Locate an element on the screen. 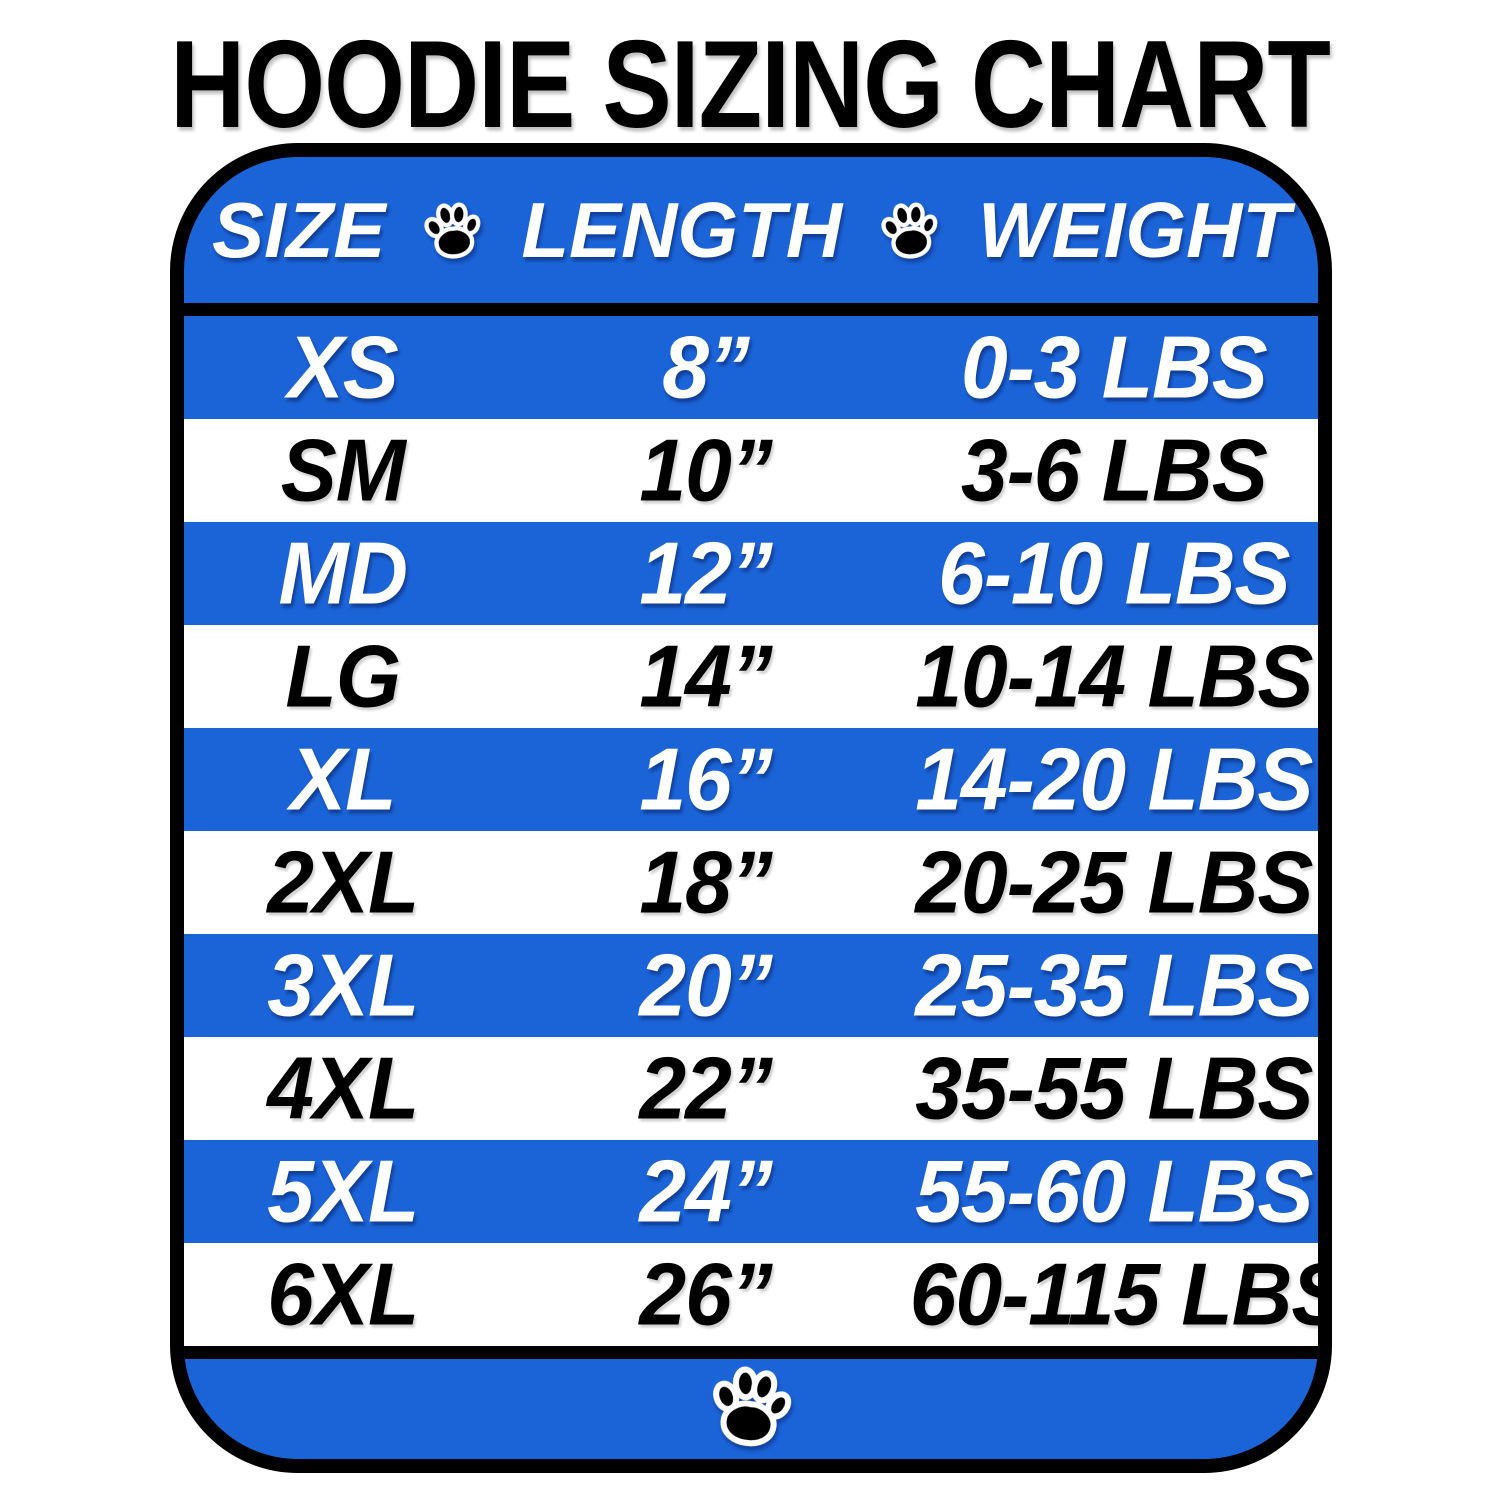 Image resolution: width=1500 pixels, height=1500 pixels. weight-cell: 25-35 LBS is located at coordinates (1114, 985).